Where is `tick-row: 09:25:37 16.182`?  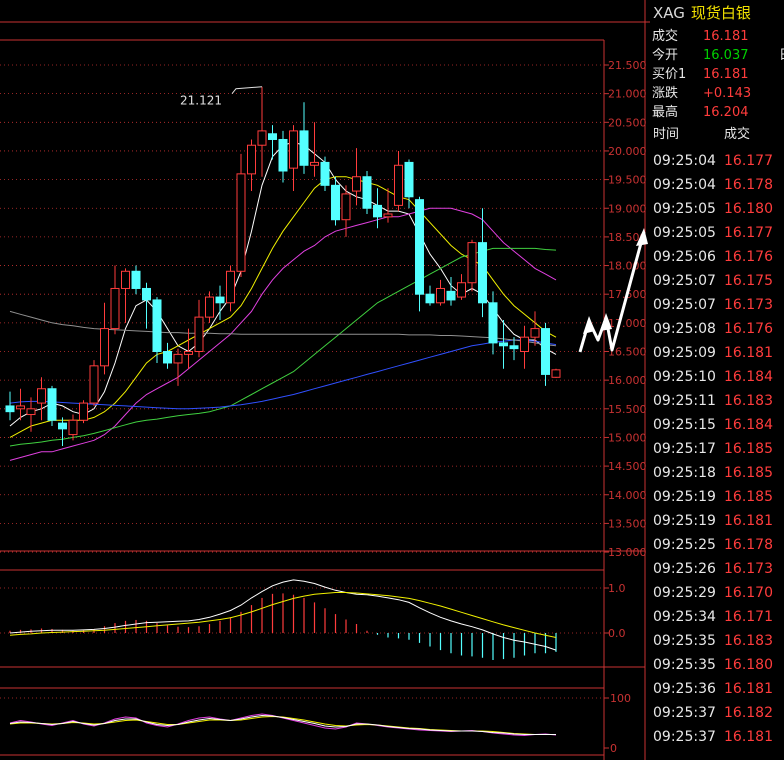 tick-row: 09:25:37 16.182 is located at coordinates (717, 713).